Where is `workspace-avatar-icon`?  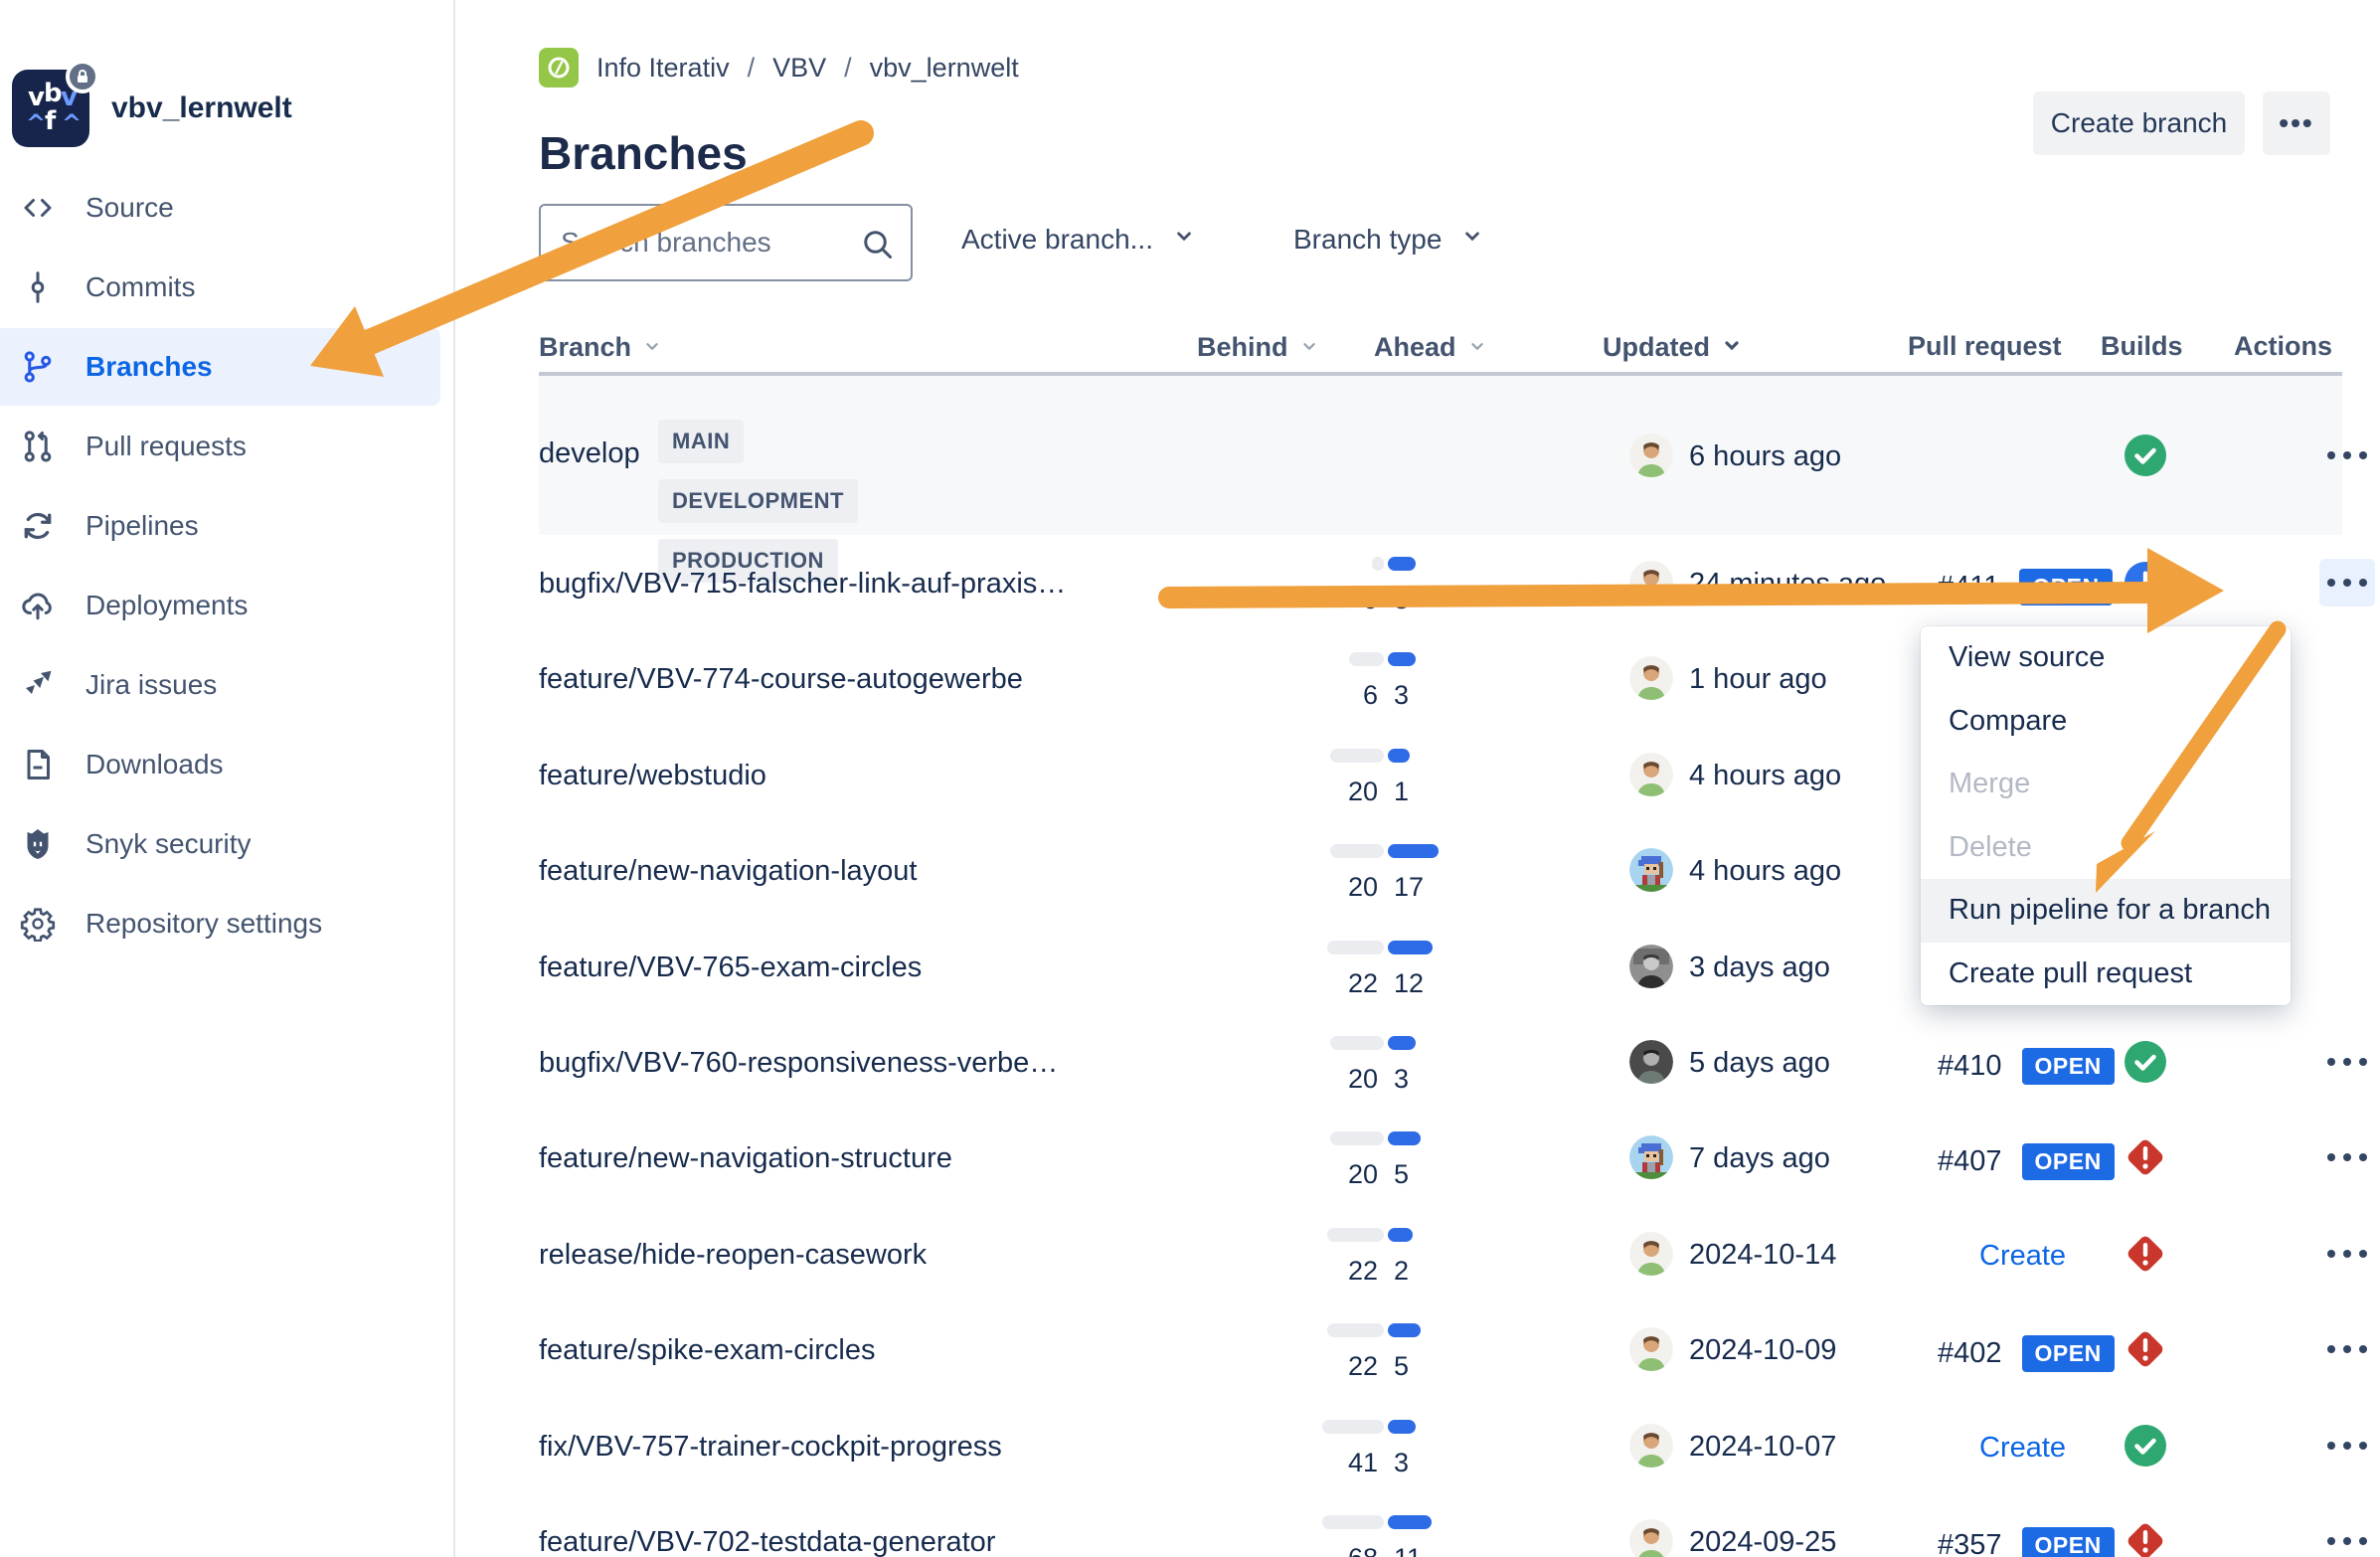 workspace-avatar-icon is located at coordinates (559, 67).